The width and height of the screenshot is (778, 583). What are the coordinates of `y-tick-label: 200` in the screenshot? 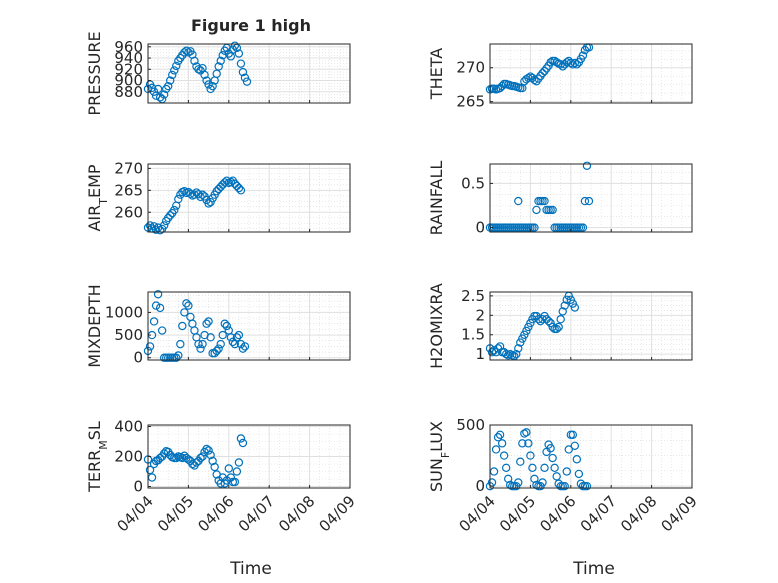 It's located at (128, 457).